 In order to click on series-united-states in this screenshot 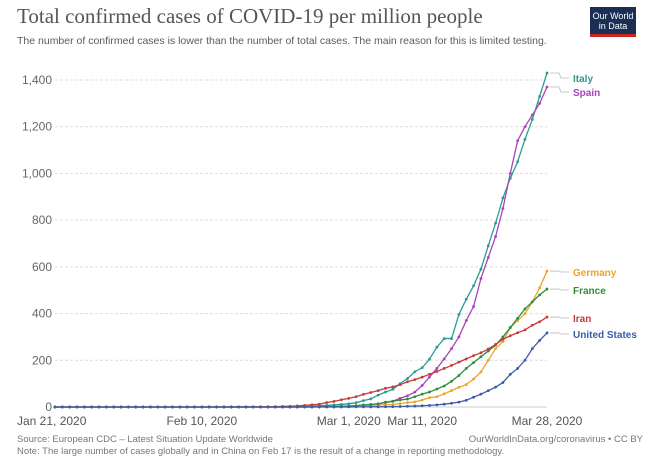, I will do `click(301, 370)`.